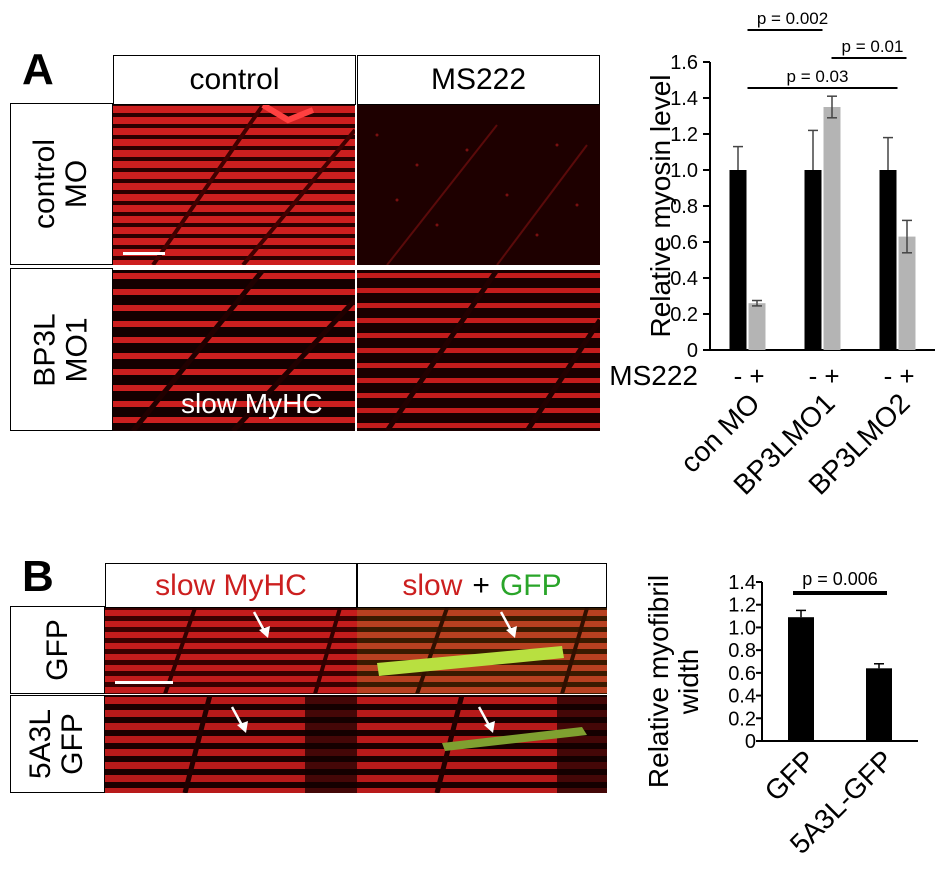 The height and width of the screenshot is (872, 948). What do you see at coordinates (658, 681) in the screenshot?
I see `y-axis-label: Relative myofibril` at bounding box center [658, 681].